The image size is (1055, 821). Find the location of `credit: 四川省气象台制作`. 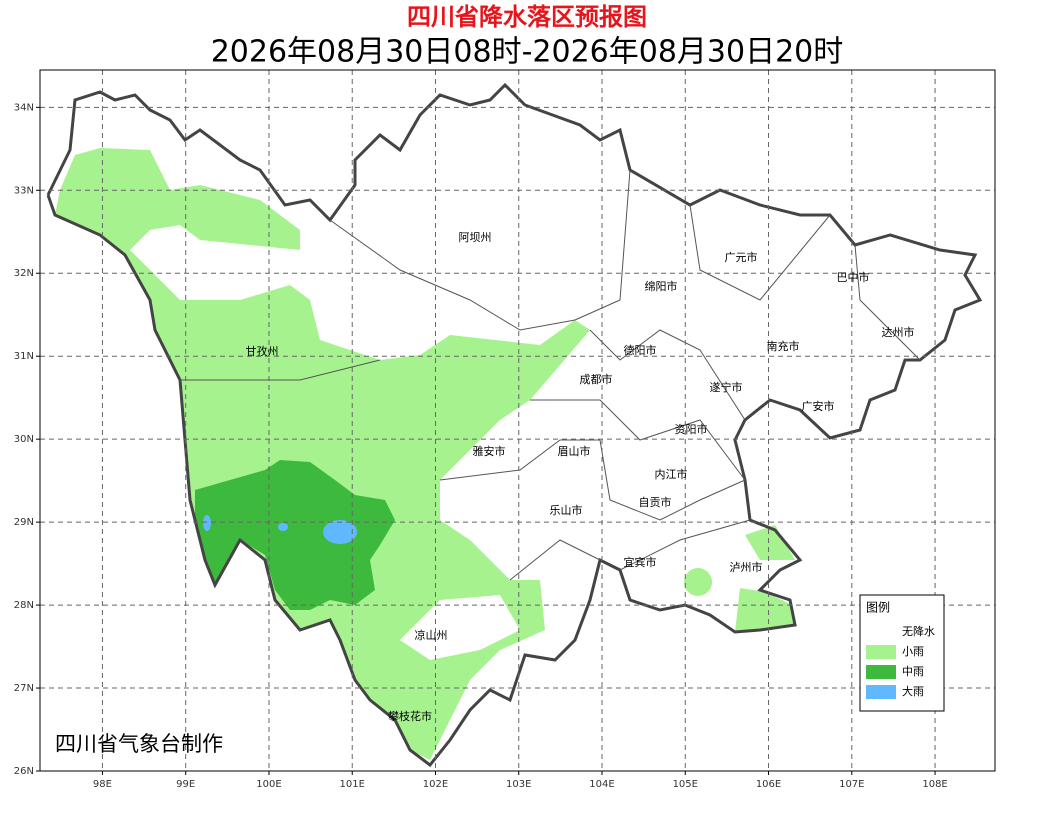

credit: 四川省气象台制作 is located at coordinates (139, 744).